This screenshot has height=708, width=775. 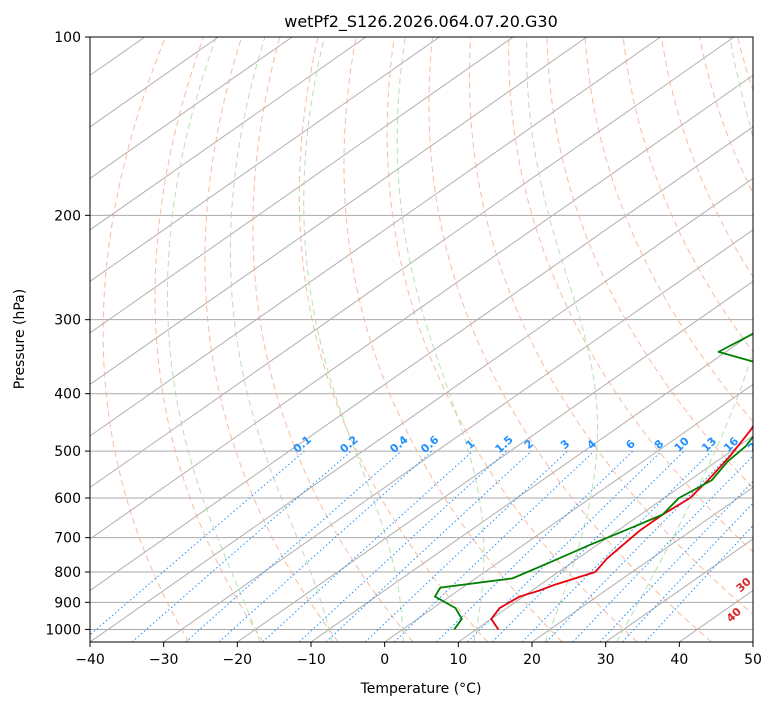 What do you see at coordinates (67, 216) in the screenshot?
I see `y-tick-label: 200` at bounding box center [67, 216].